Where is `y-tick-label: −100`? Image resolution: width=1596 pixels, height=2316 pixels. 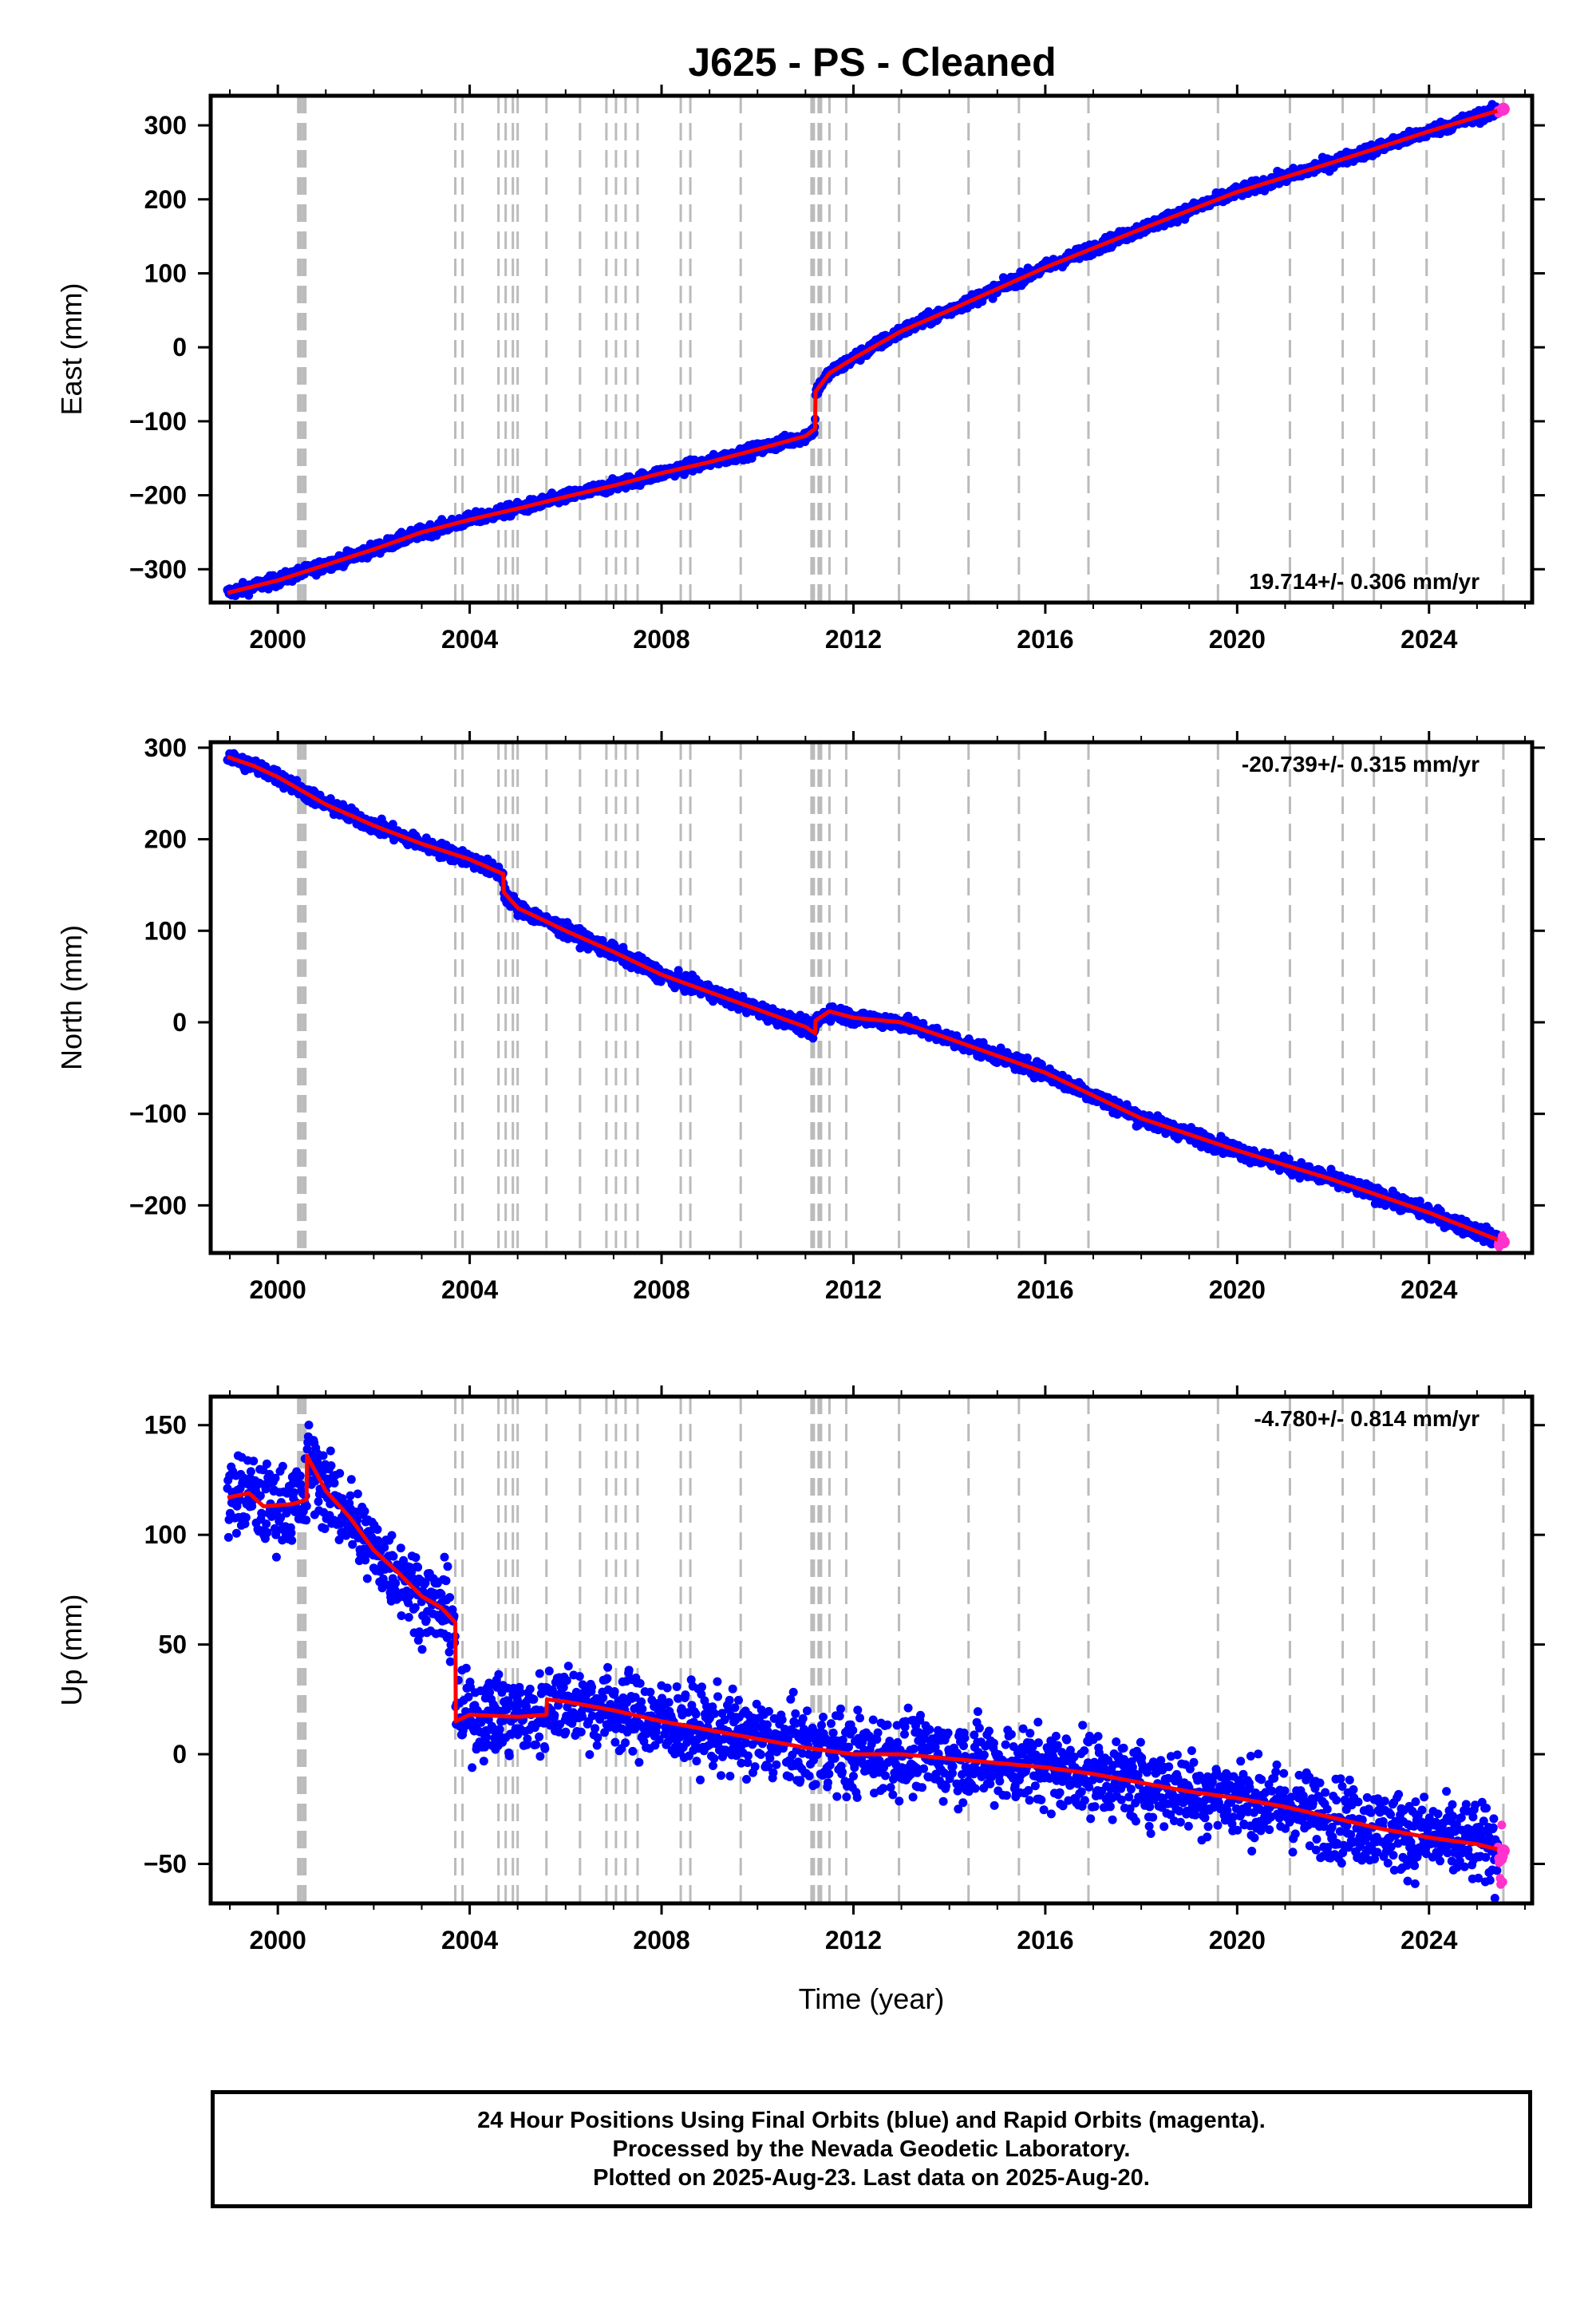
y-tick-label: −100 is located at coordinates (158, 422).